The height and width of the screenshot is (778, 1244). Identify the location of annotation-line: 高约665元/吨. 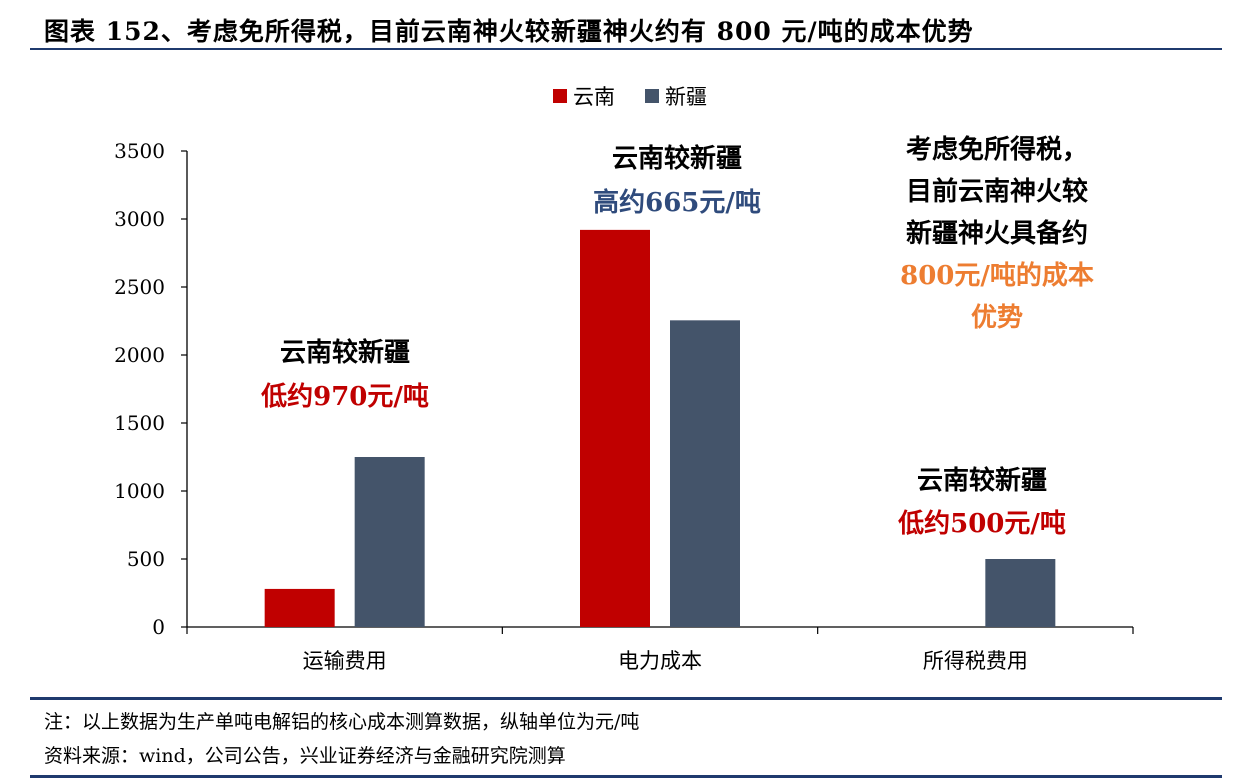
(677, 202).